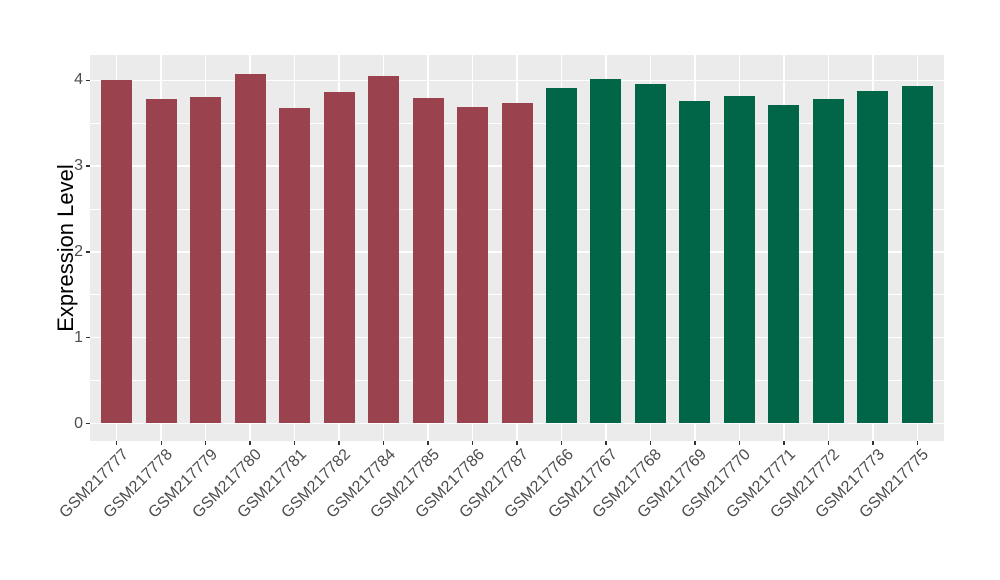  Describe the element at coordinates (78, 337) in the screenshot. I see `y-tick-label: 1` at that location.